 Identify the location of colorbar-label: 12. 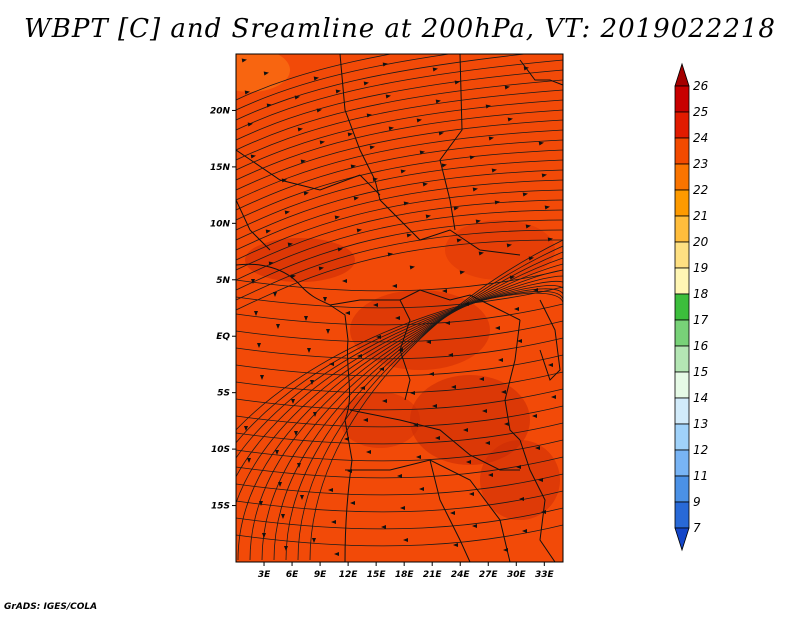
(700, 450).